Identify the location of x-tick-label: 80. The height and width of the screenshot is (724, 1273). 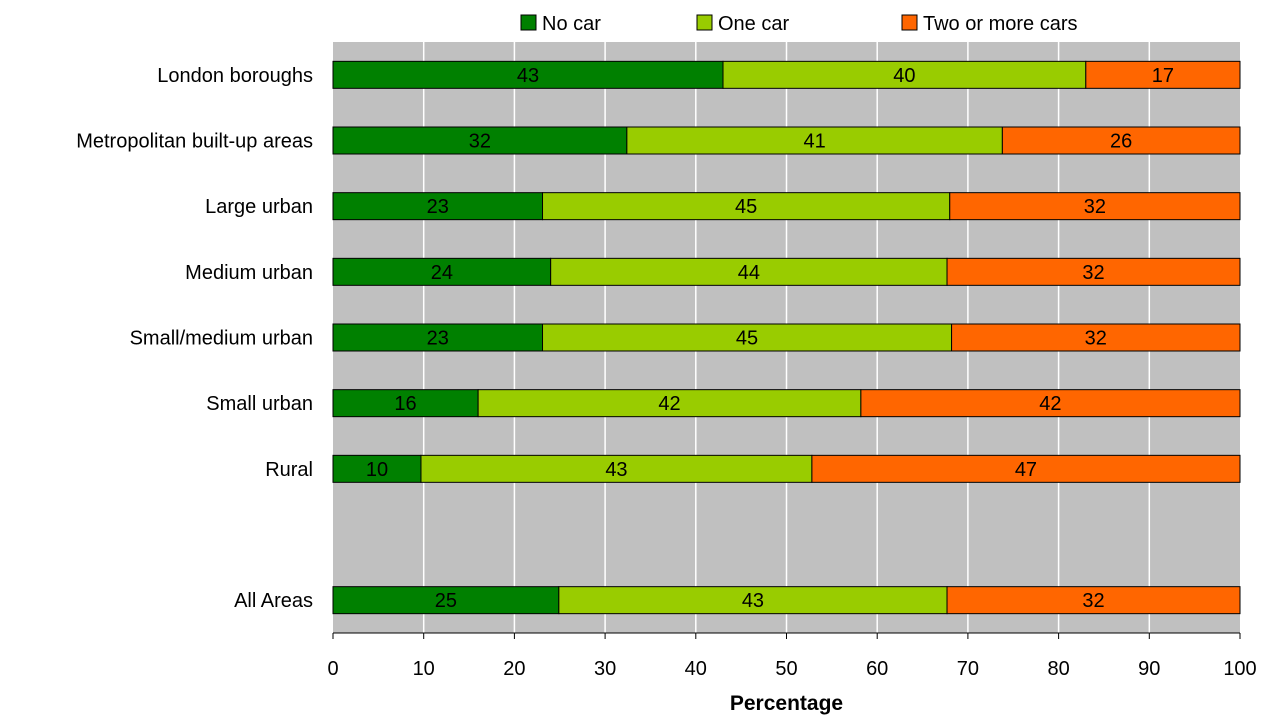
(1058, 669).